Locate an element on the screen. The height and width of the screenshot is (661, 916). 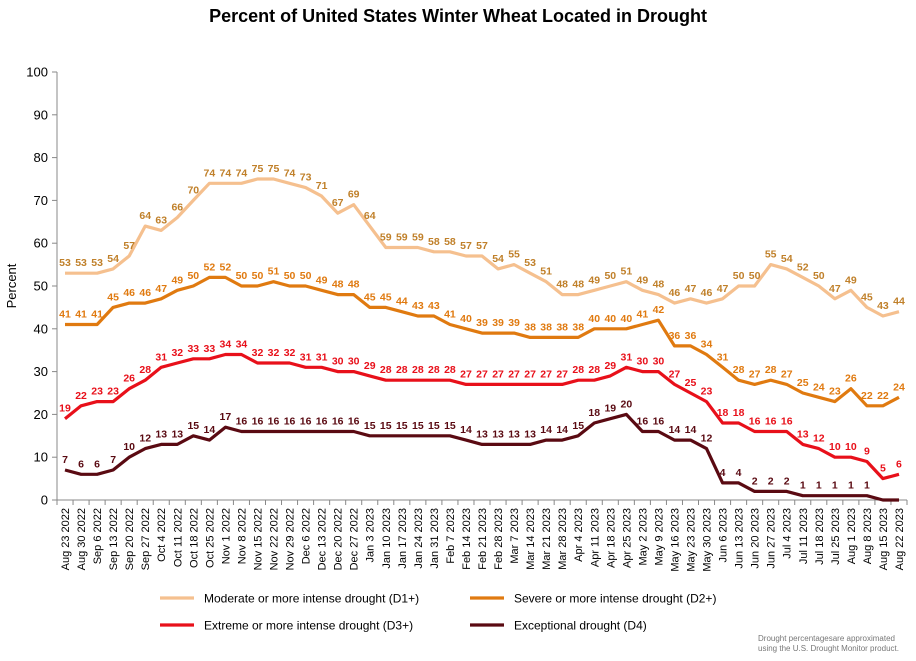
x-tick-label: Apr 4 2023 is located at coordinates (579, 535).